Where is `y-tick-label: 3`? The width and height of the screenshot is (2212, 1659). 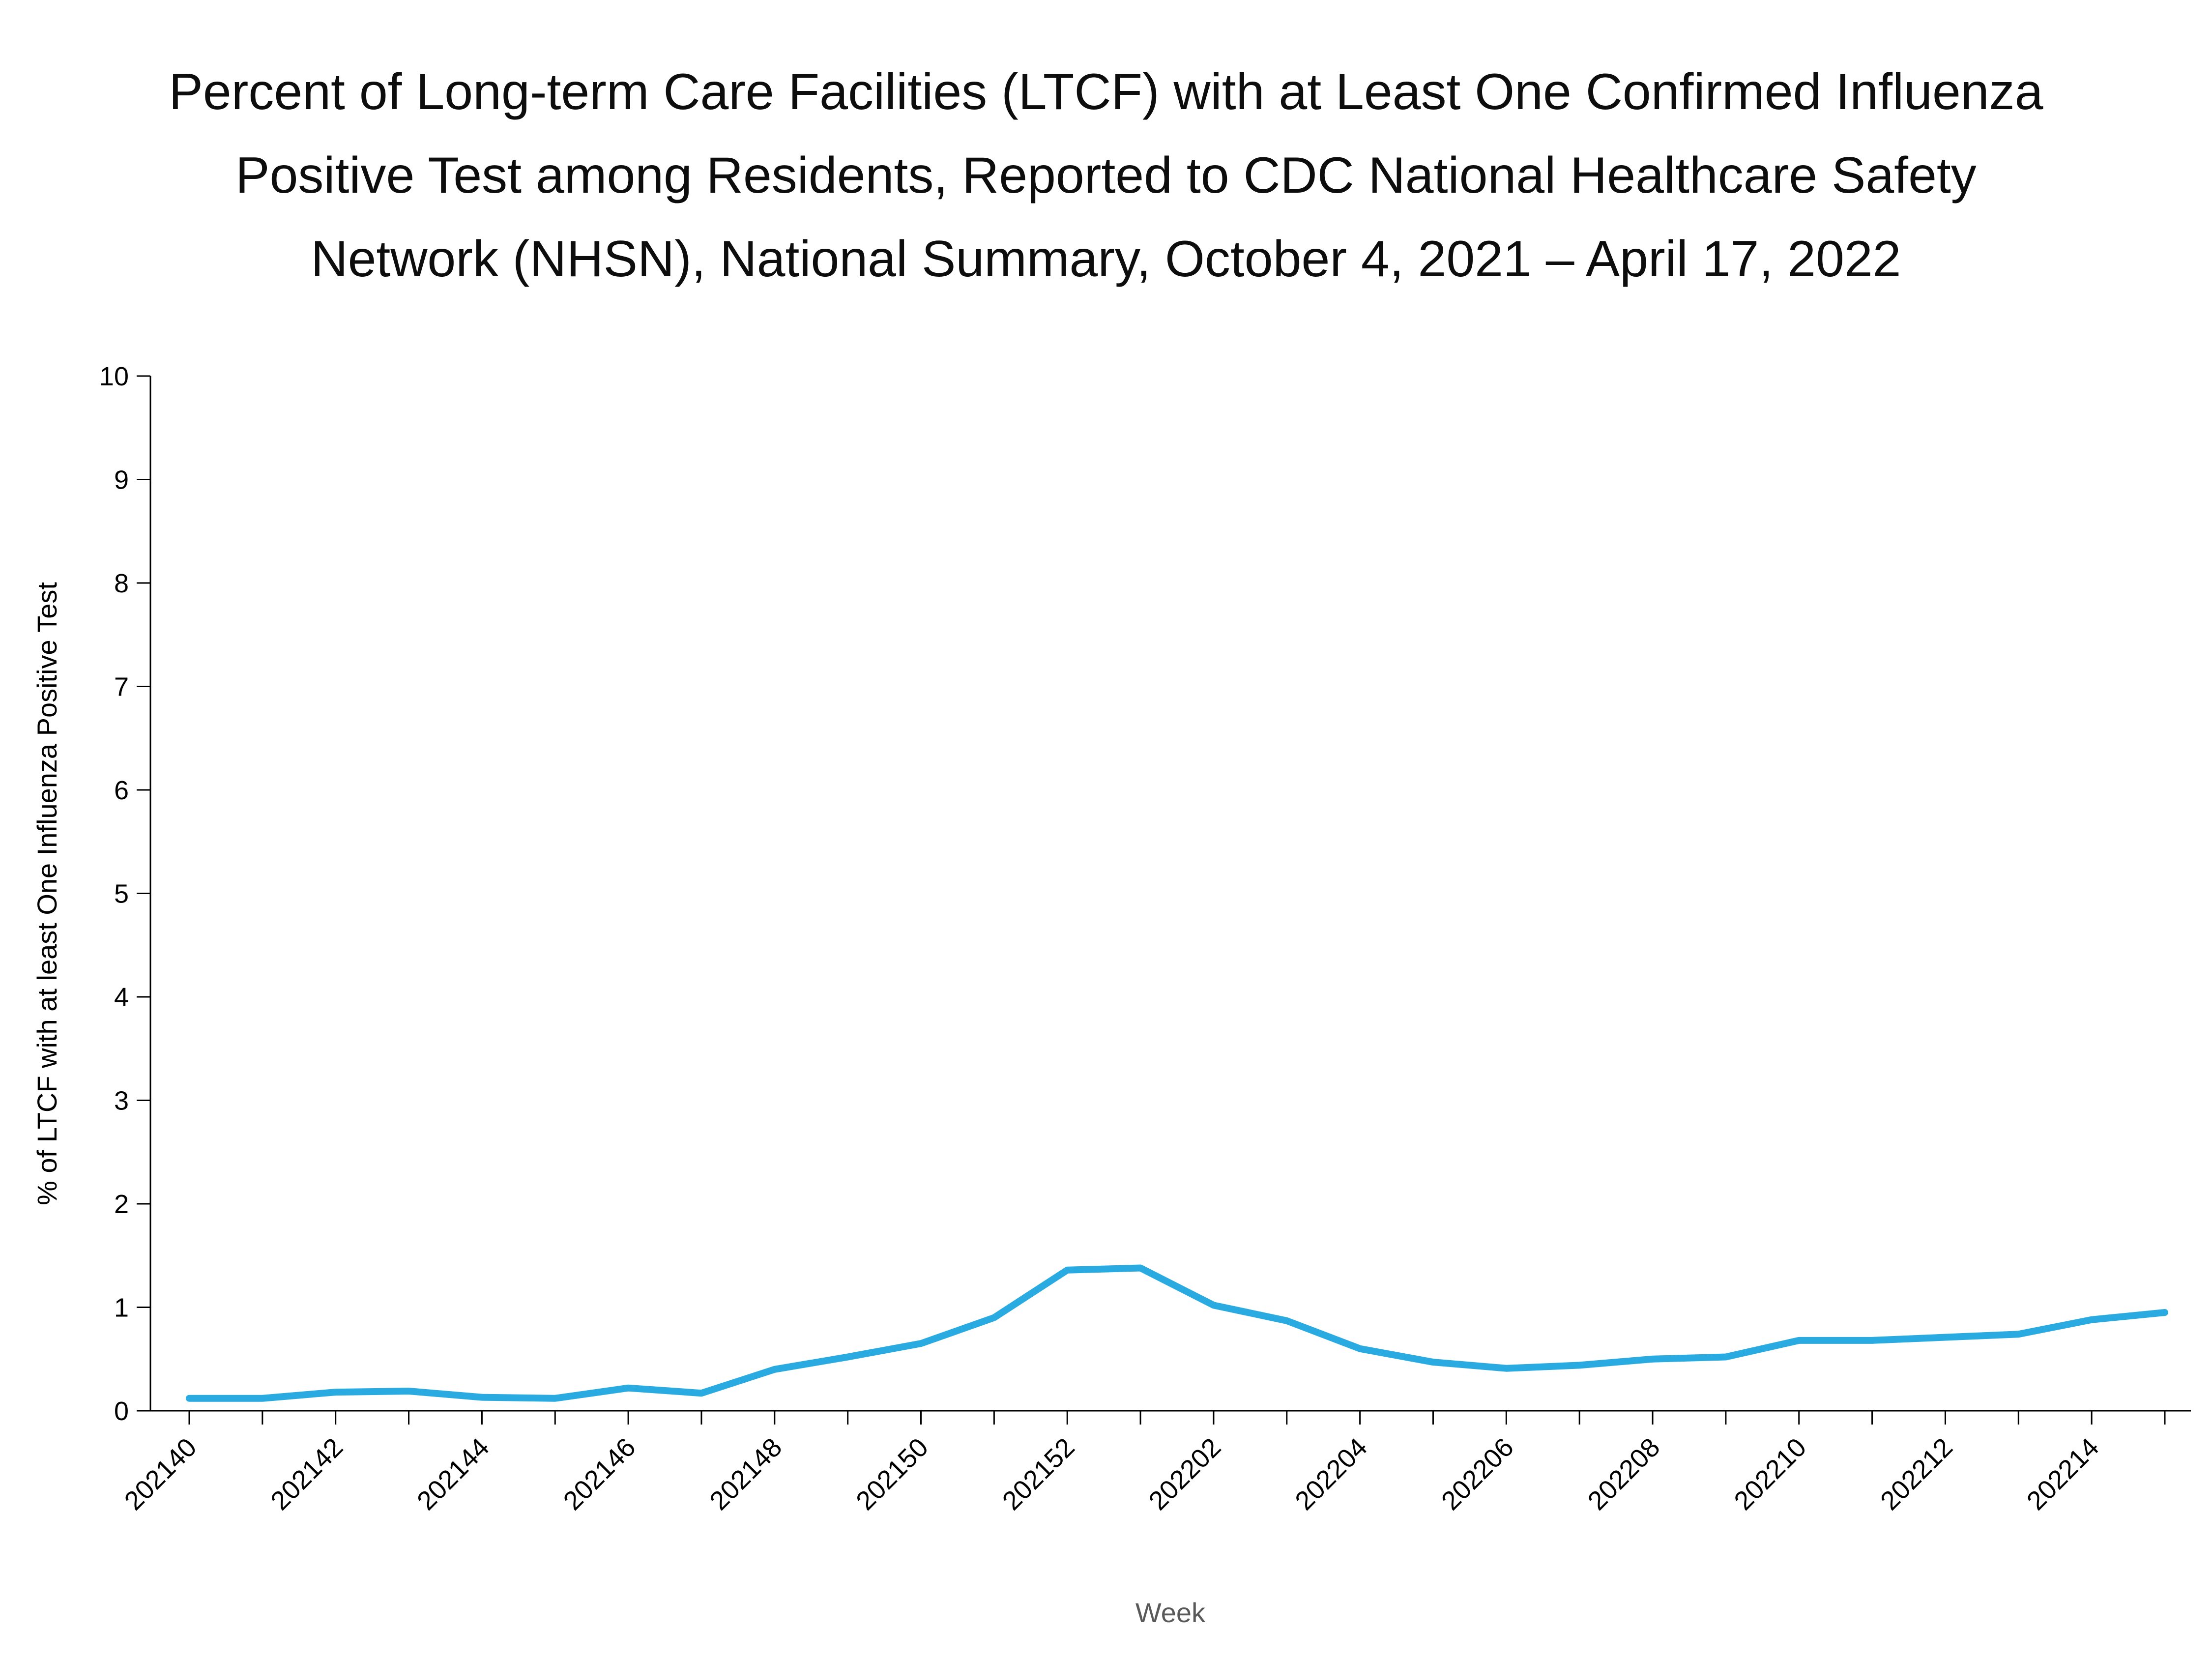
y-tick-label: 3 is located at coordinates (122, 1101).